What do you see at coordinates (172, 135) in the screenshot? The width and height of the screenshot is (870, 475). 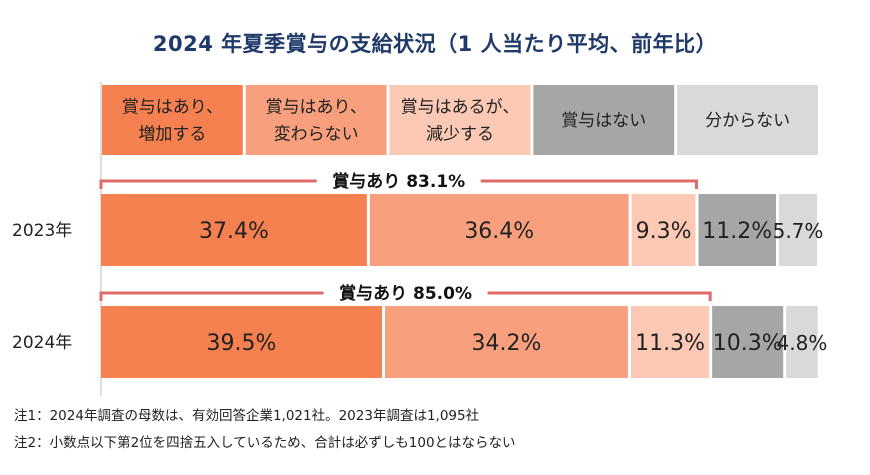 I see `legend-label-1: 増加する` at bounding box center [172, 135].